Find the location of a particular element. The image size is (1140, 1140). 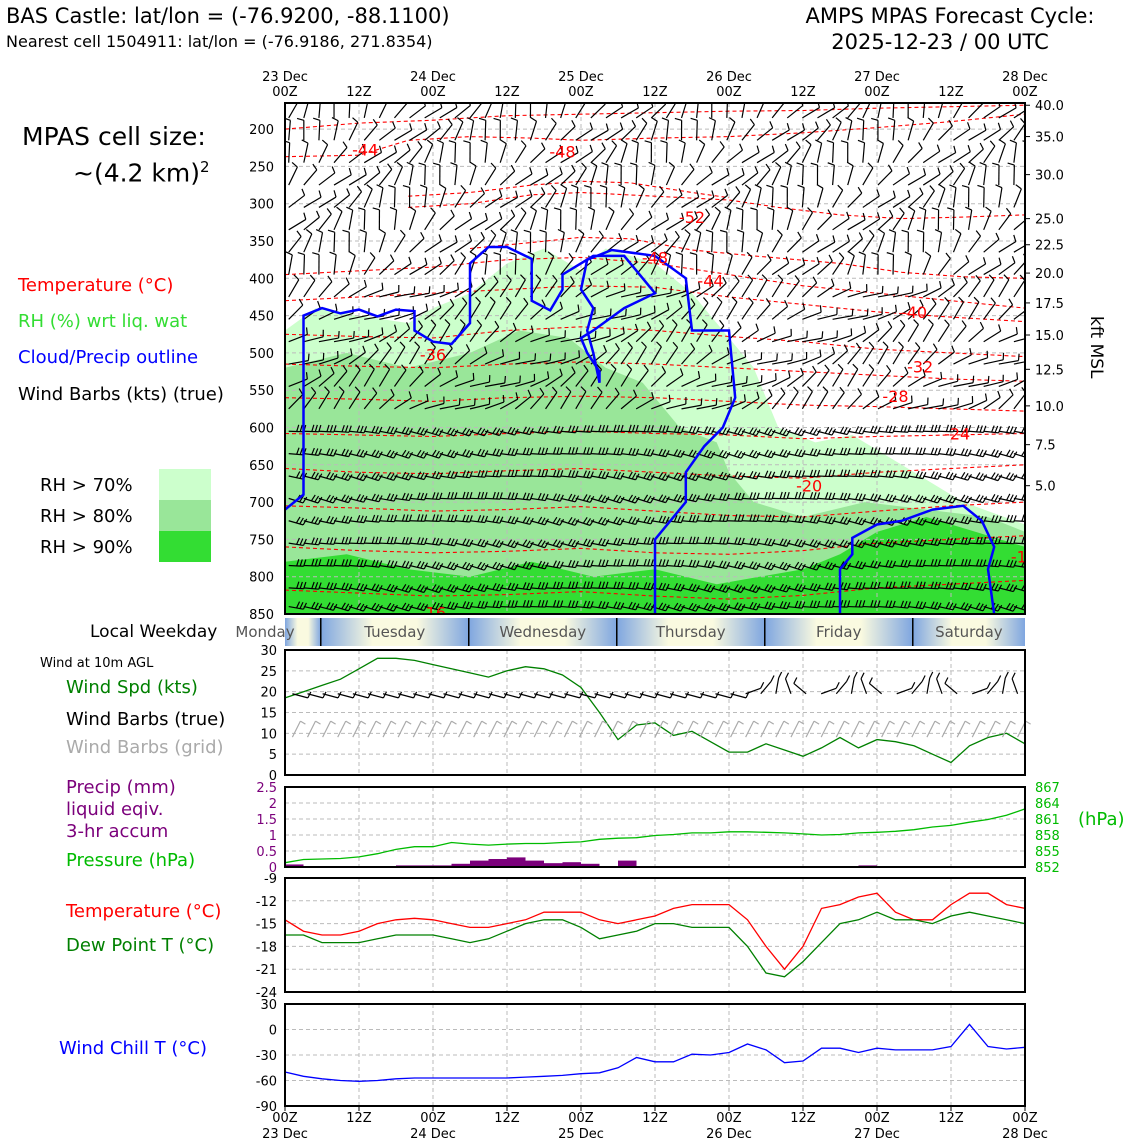

top-hour-label: 00Z is located at coordinates (581, 92).